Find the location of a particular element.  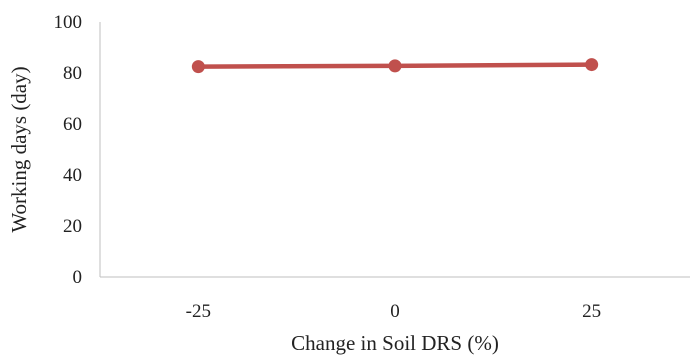

x-axis-title: Change in Soil DRS (%) is located at coordinates (395, 343).